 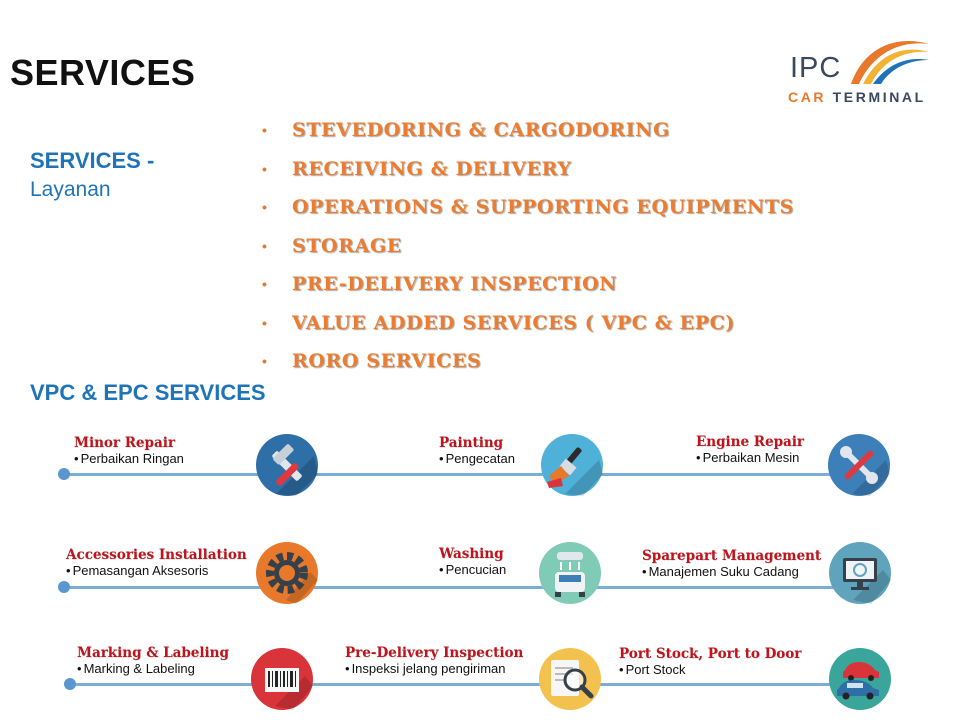 What do you see at coordinates (434, 653) in the screenshot?
I see `vpc-item-title: Pre-Delivery Inspection` at bounding box center [434, 653].